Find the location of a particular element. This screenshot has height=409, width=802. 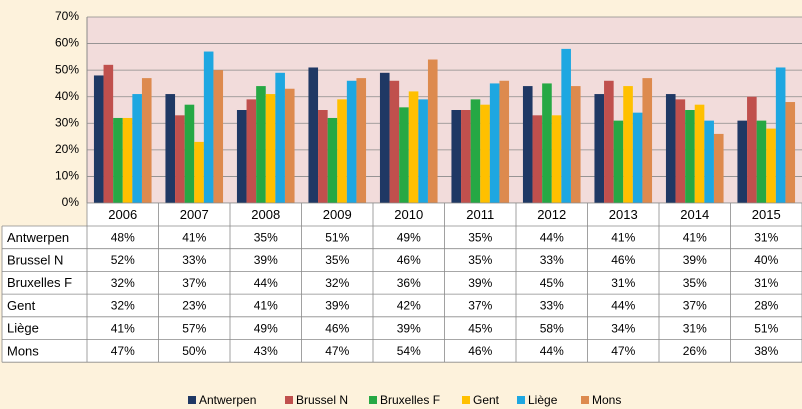

table-cell: 48% is located at coordinates (123, 238).